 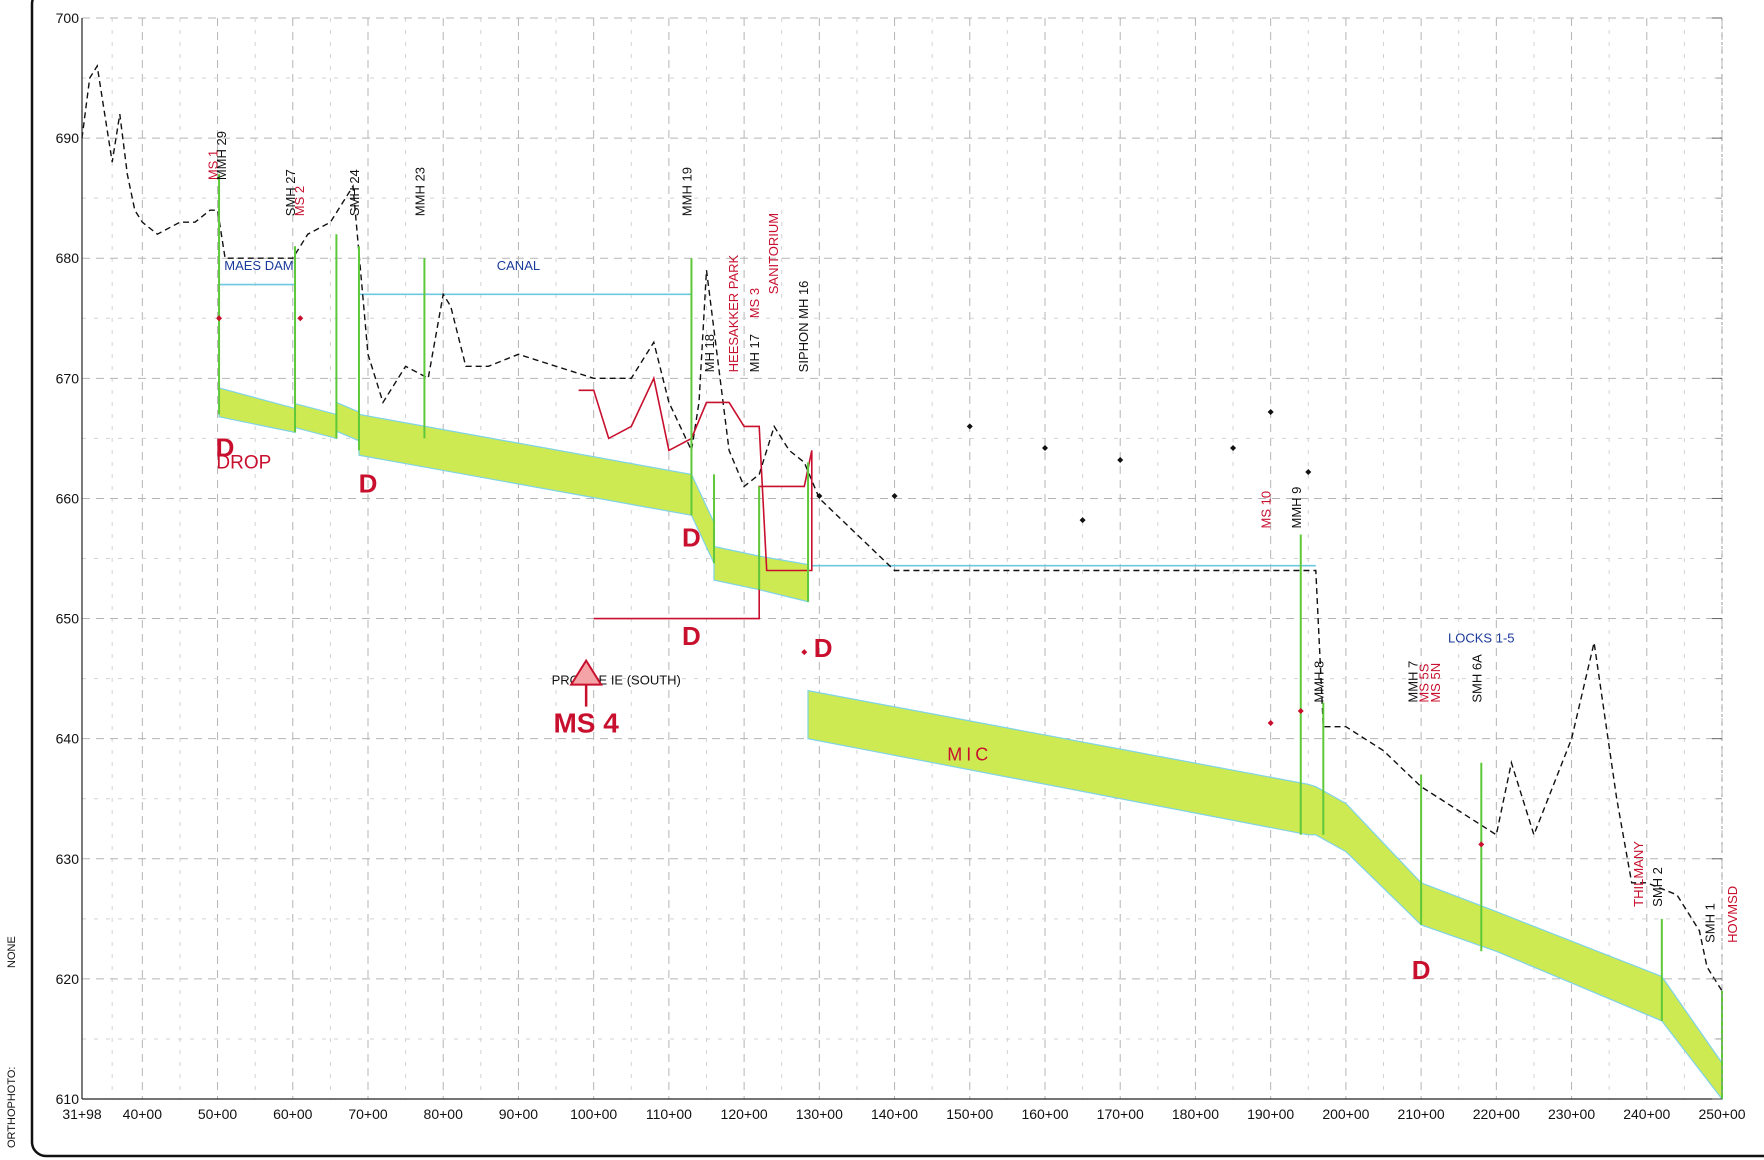 I want to click on y-tick-label: 670, so click(x=68, y=378).